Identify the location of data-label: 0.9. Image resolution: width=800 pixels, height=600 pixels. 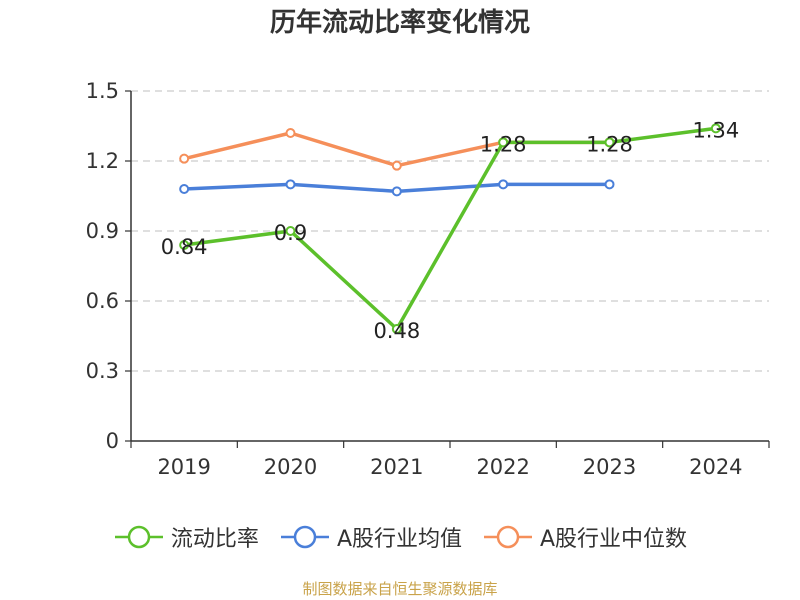
(290, 233).